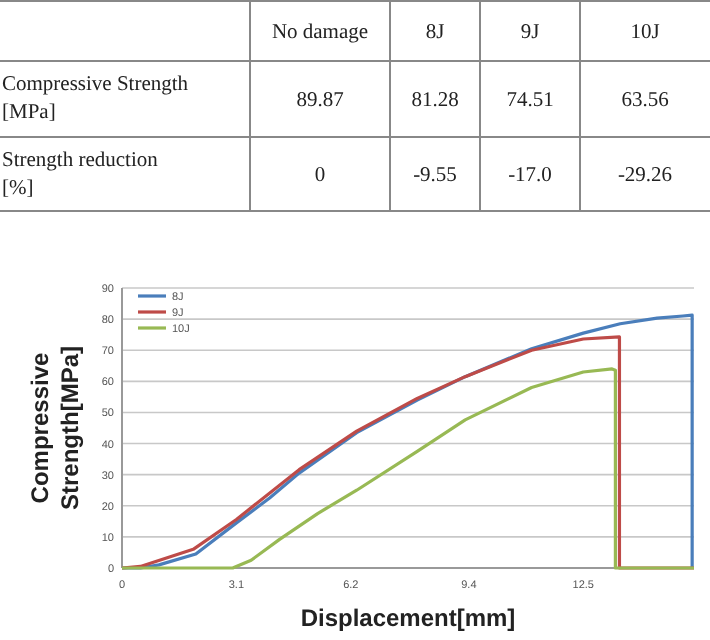 The width and height of the screenshot is (710, 640). Describe the element at coordinates (320, 176) in the screenshot. I see `text: 0` at that location.